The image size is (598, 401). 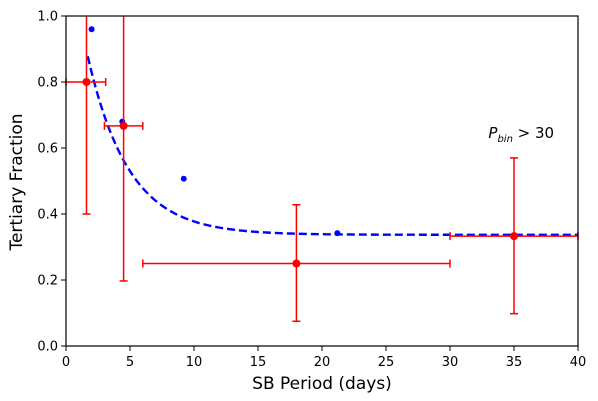 What do you see at coordinates (47, 17) in the screenshot?
I see `y-tick-label: 1.0` at bounding box center [47, 17].